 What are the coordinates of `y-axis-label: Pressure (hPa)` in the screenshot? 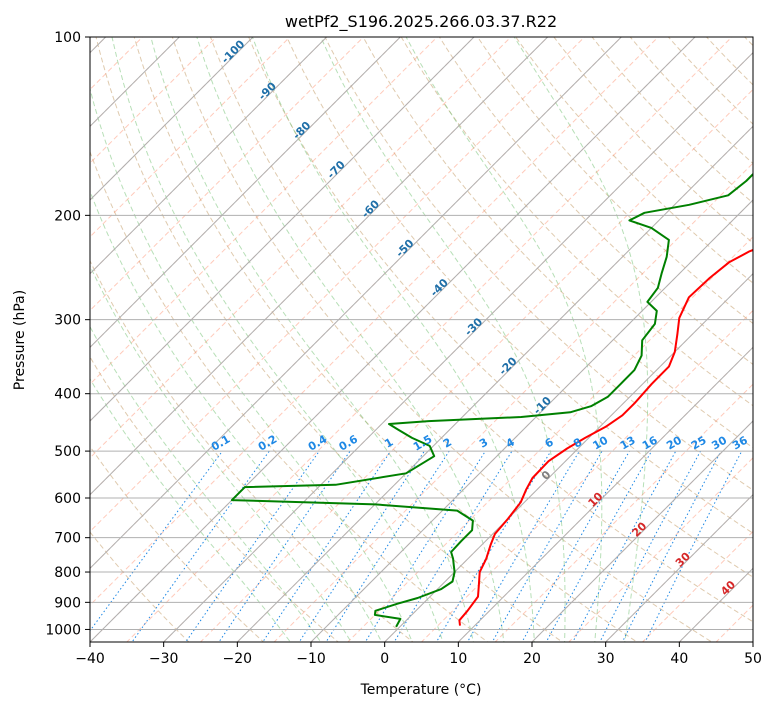 It's located at (20, 340).